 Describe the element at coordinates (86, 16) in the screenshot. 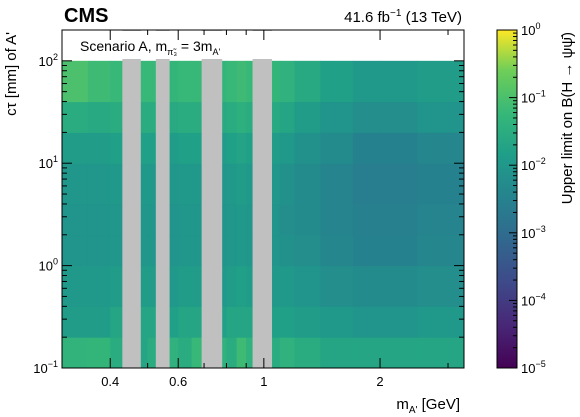

I see `experiment-label: CMS` at that location.